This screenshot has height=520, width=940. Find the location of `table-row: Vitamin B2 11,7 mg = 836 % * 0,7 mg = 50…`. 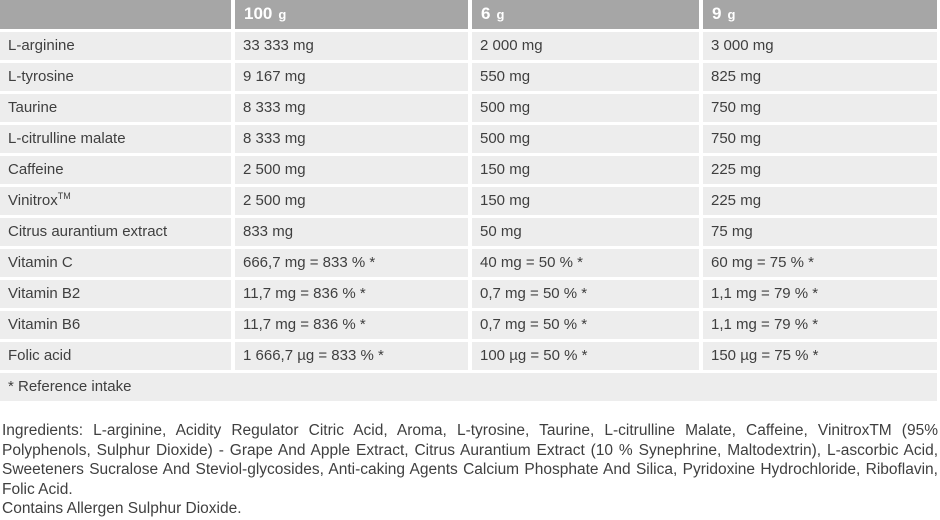

table-row: Vitamin B2 11,7 mg = 836 % * 0,7 mg = 50… is located at coordinates (468, 295).